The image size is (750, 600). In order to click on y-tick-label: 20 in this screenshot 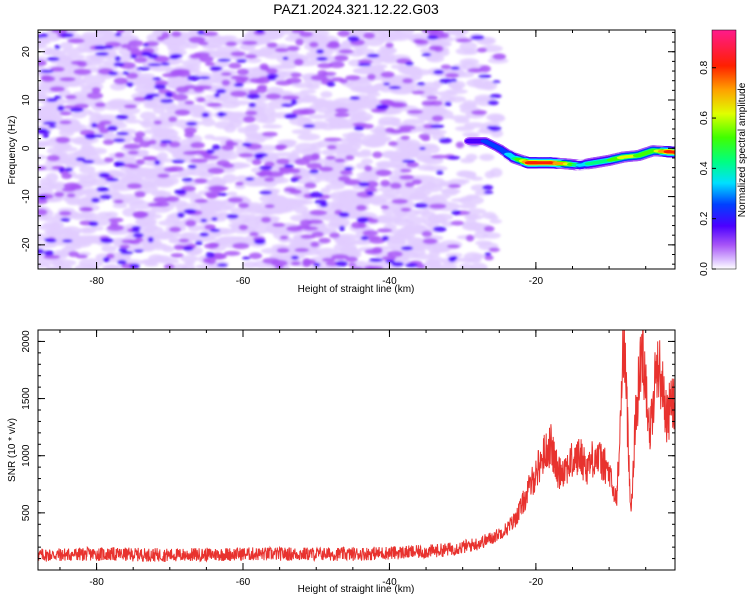, I will do `click(26, 52)`.